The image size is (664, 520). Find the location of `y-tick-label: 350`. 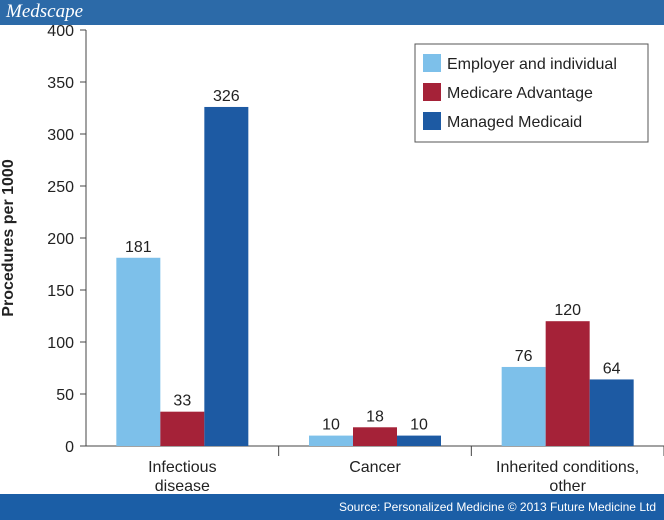

y-tick-label: 350 is located at coordinates (60, 83).